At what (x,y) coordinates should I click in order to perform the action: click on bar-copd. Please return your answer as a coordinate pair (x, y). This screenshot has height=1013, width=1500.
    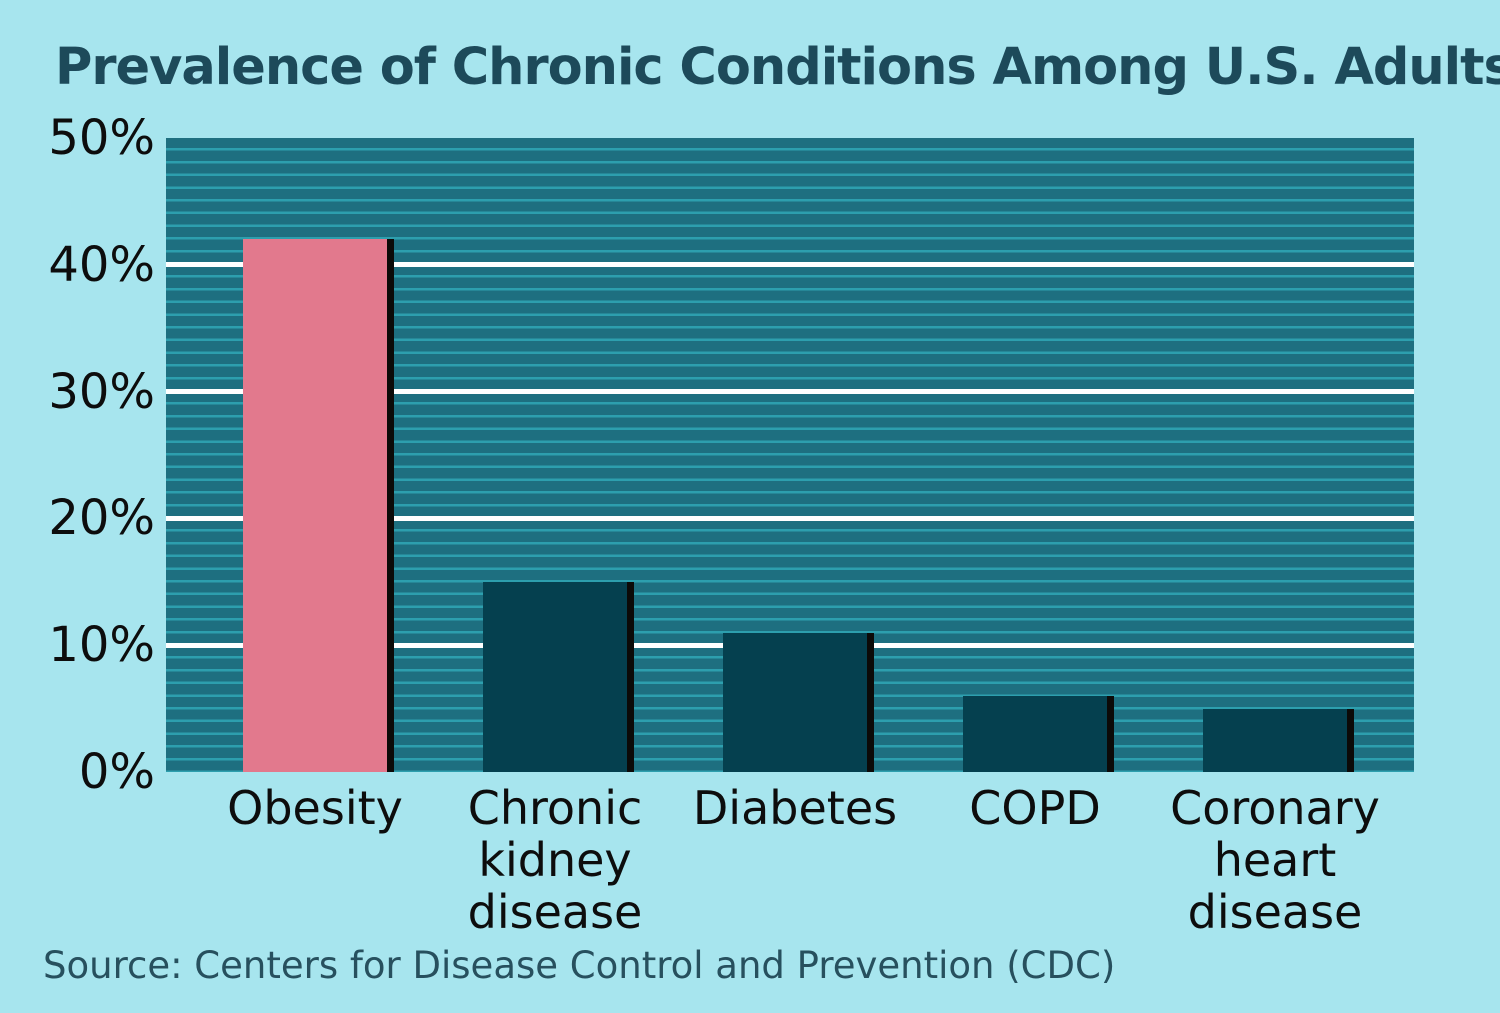
    Looking at the image, I should click on (1035, 733).